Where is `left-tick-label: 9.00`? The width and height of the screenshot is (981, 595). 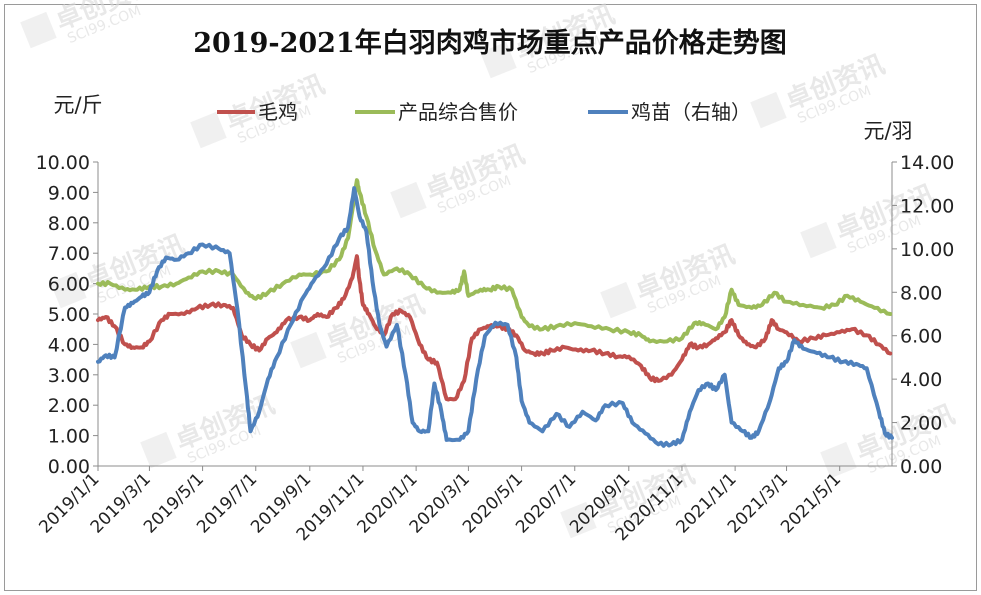 left-tick-label: 9.00 is located at coordinates (69, 193).